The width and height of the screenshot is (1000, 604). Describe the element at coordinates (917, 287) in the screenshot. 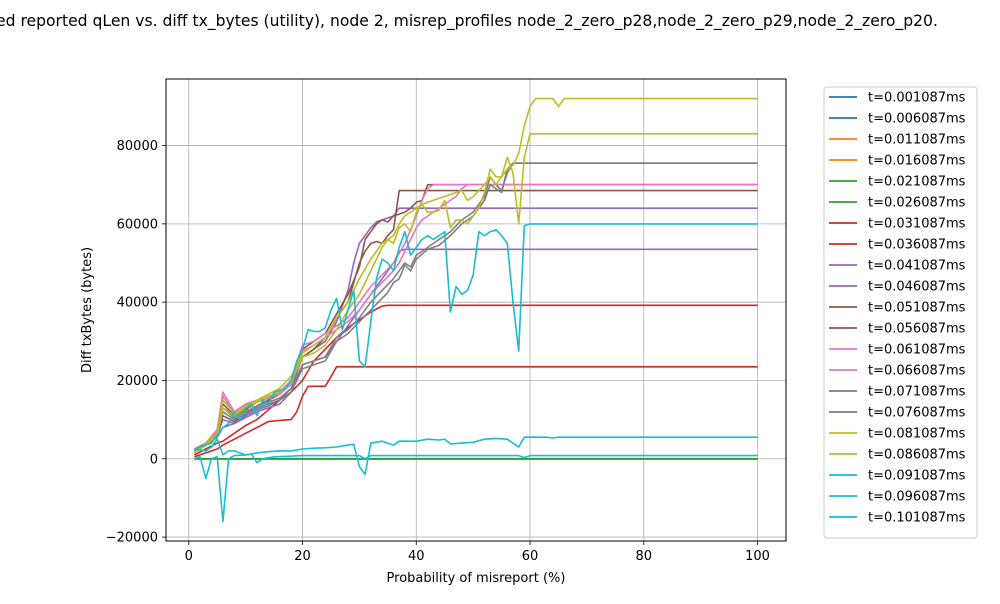

I see `legend-label: t=0.046087ms` at that location.